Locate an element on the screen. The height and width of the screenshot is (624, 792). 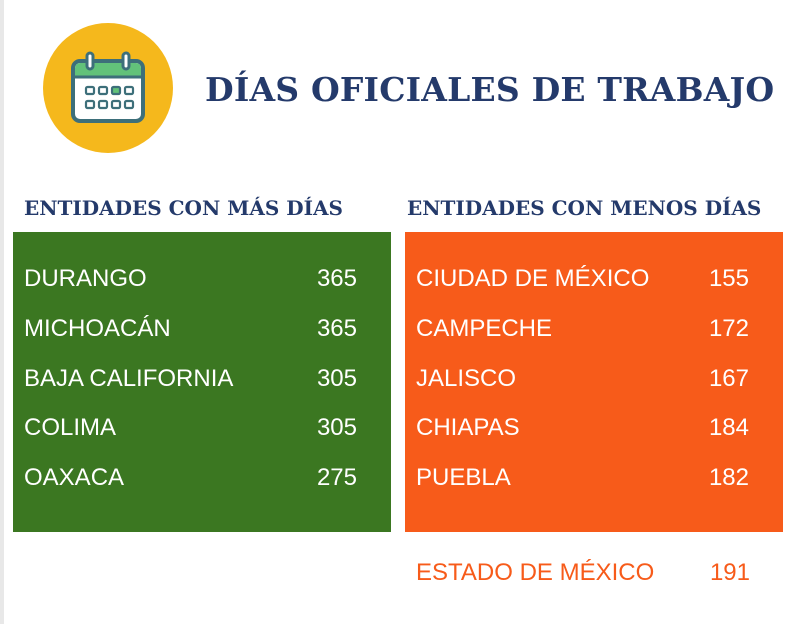
state-name: CHIAPAS is located at coordinates (468, 427).